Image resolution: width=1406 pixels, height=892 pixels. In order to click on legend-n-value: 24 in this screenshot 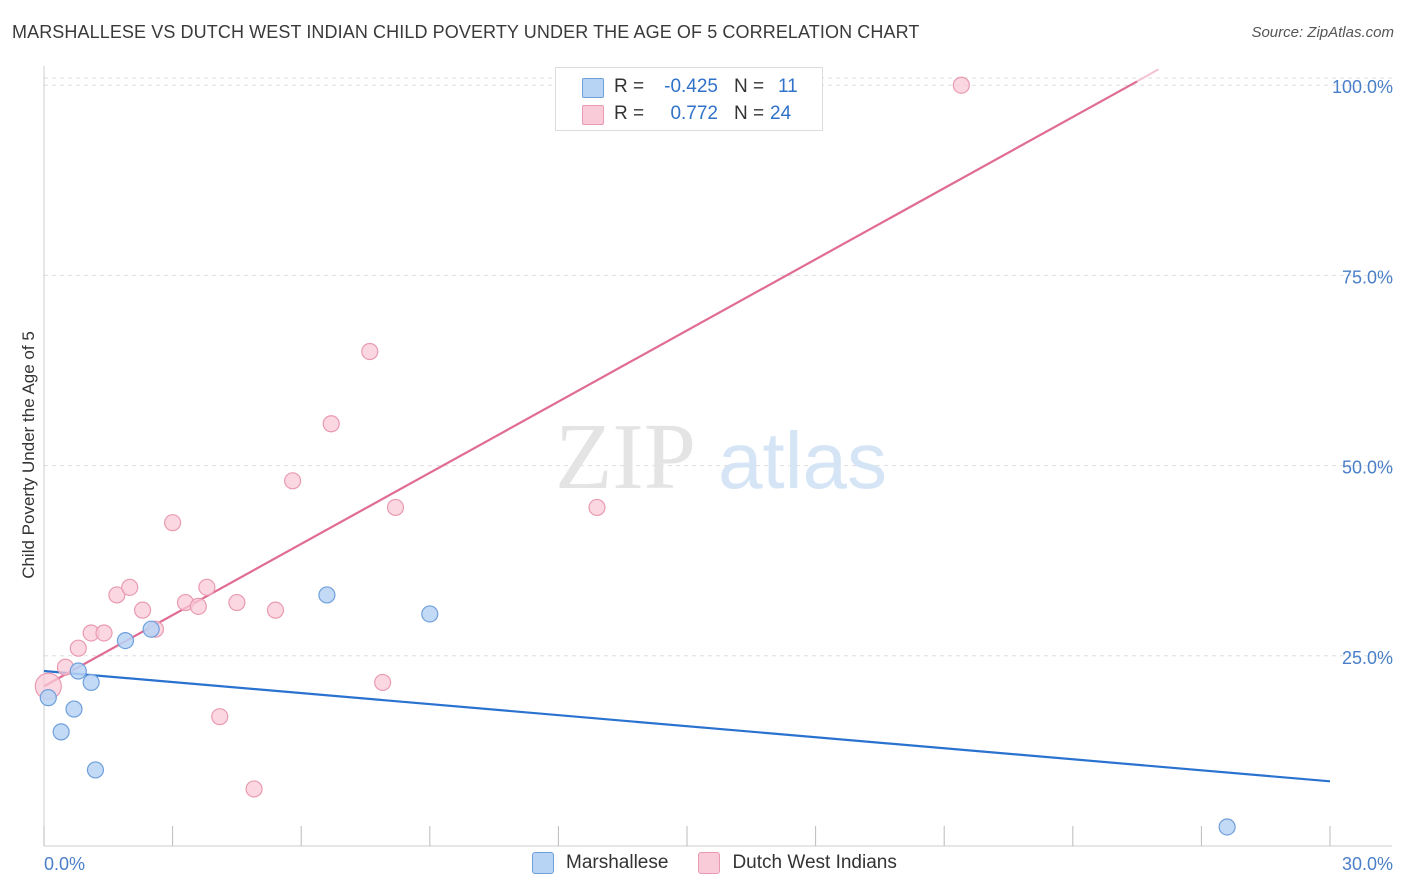, I will do `click(781, 113)`.